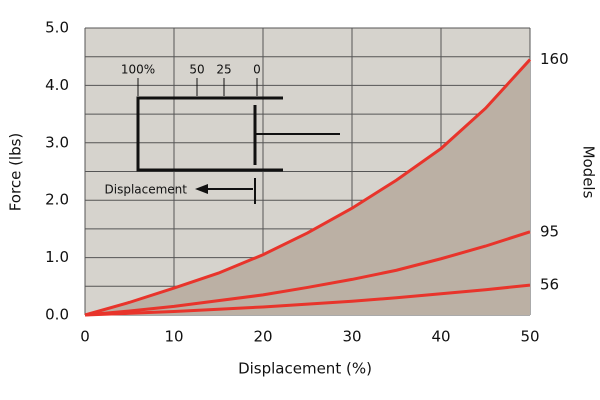 The width and height of the screenshot is (600, 400). I want to click on y-tick-label: 2.0, so click(57, 200).